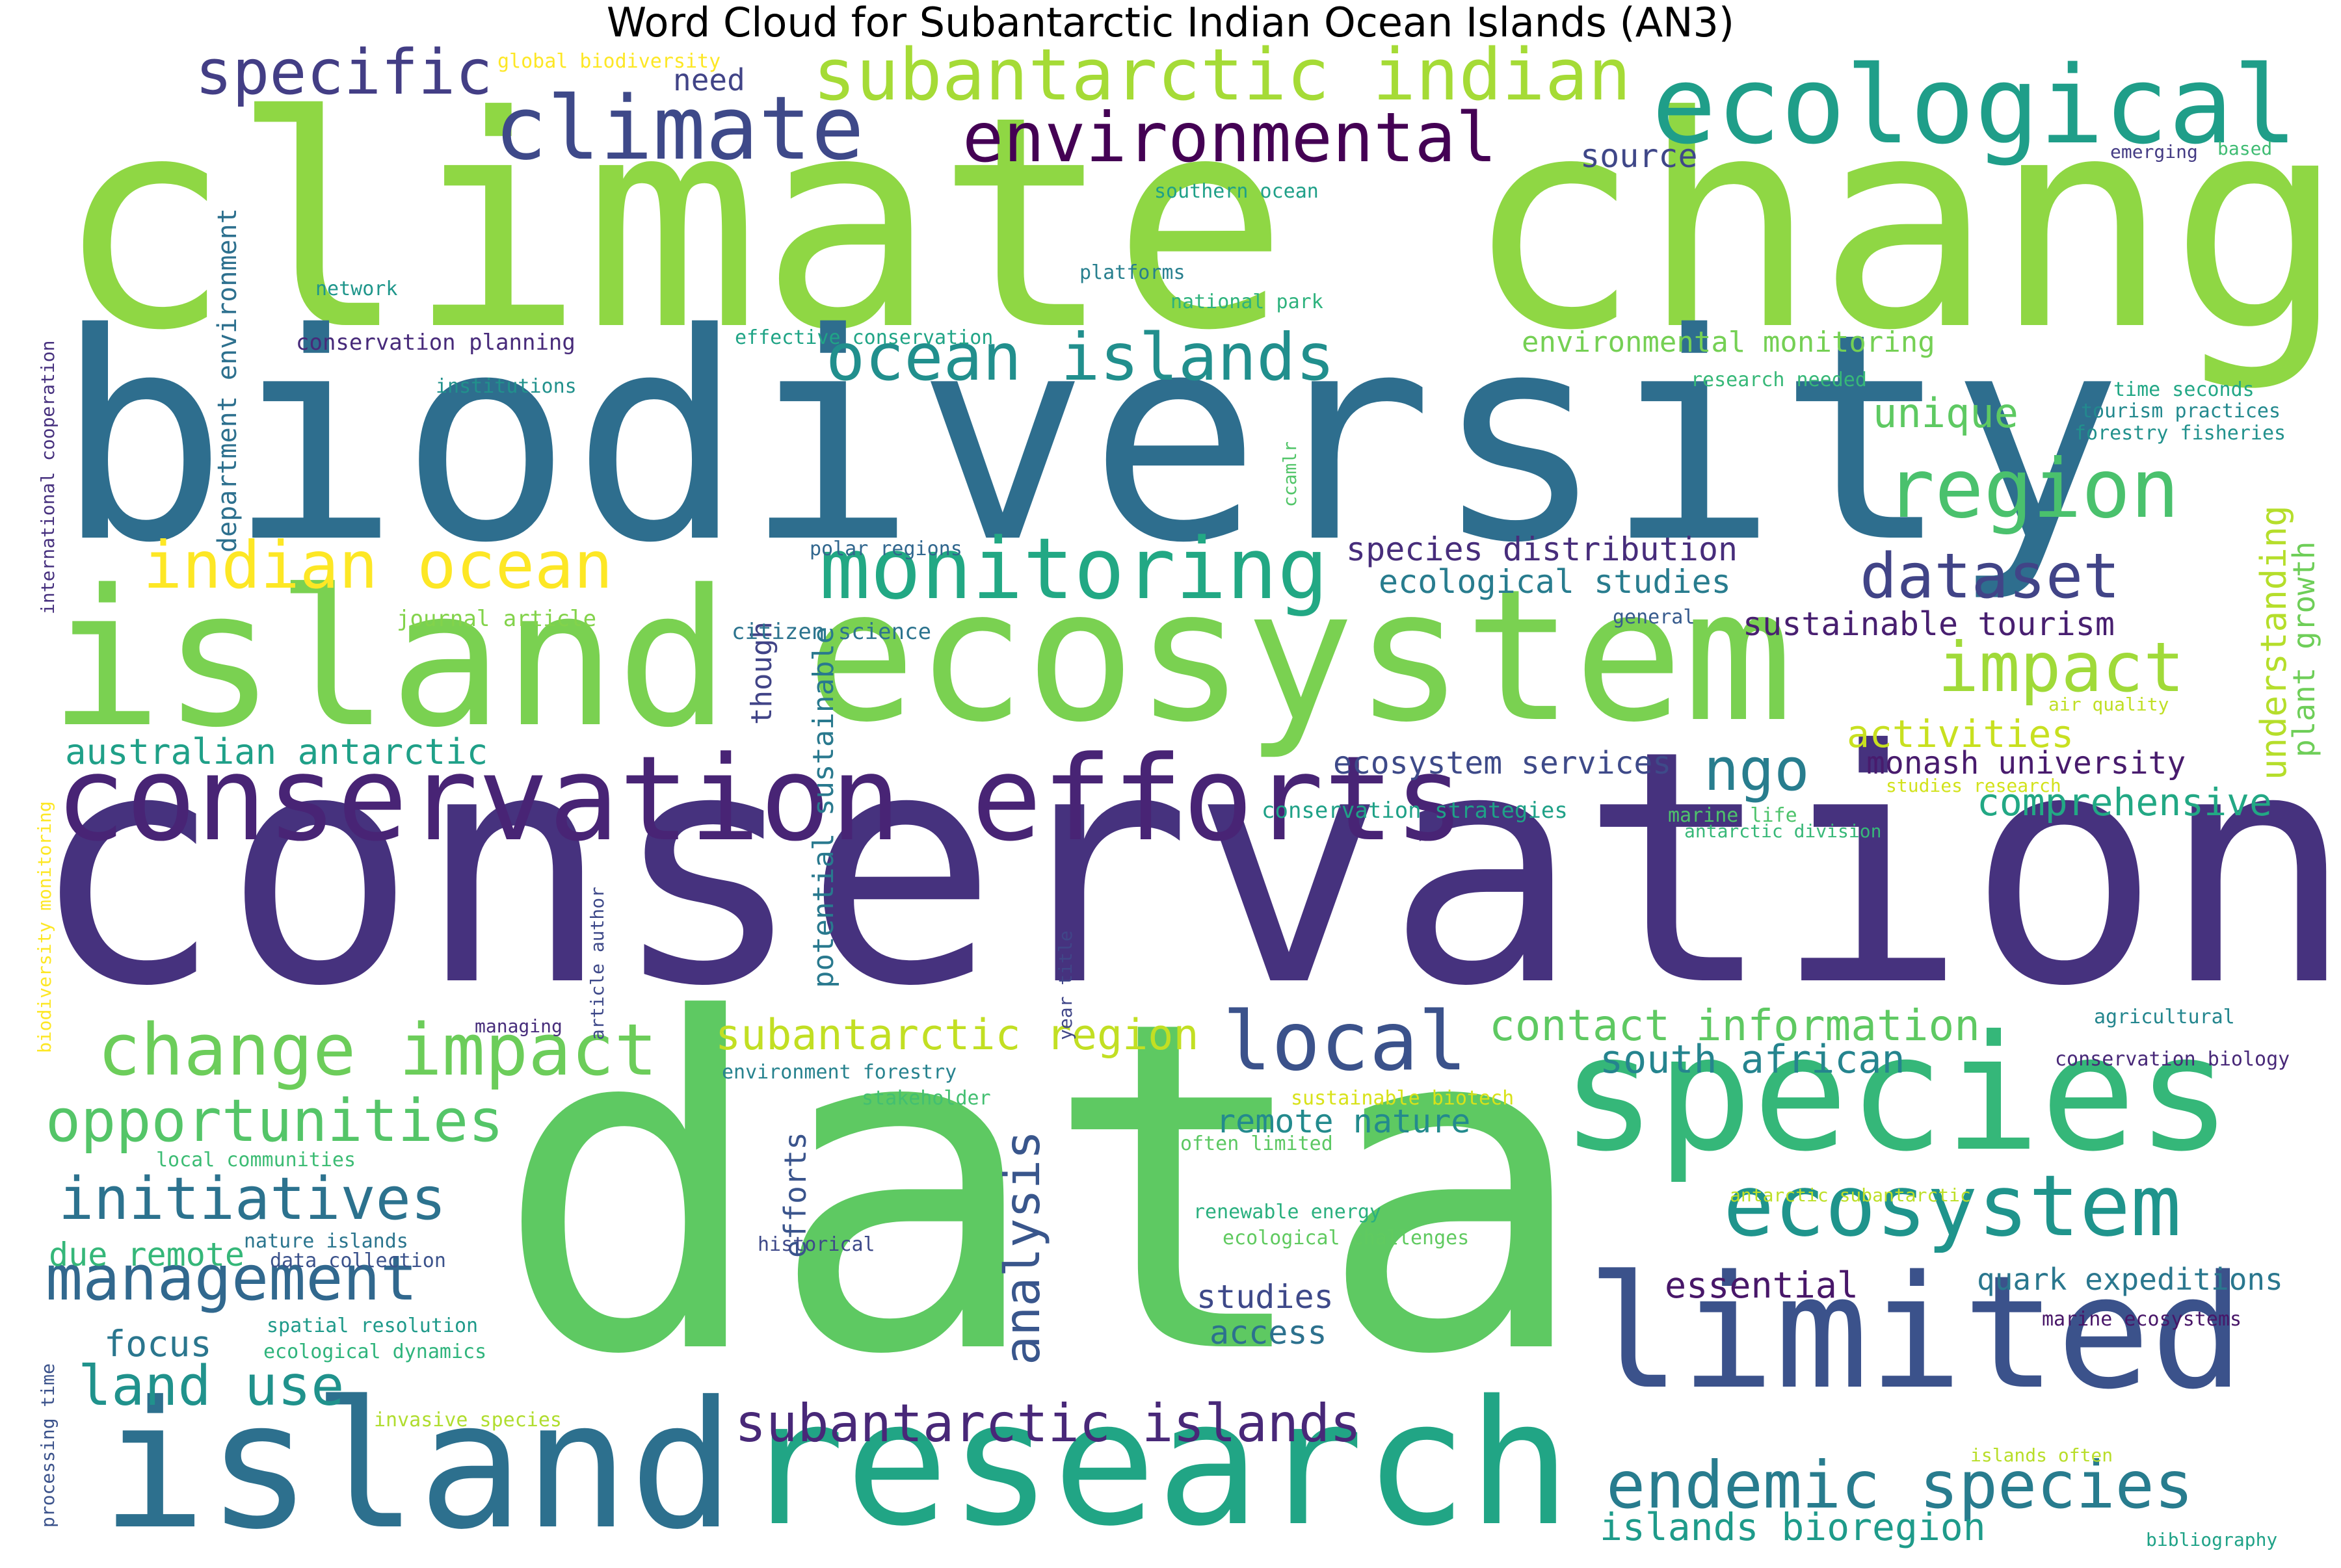  What do you see at coordinates (1236, 191) in the screenshot?
I see `cloud-word: southern ocean` at bounding box center [1236, 191].